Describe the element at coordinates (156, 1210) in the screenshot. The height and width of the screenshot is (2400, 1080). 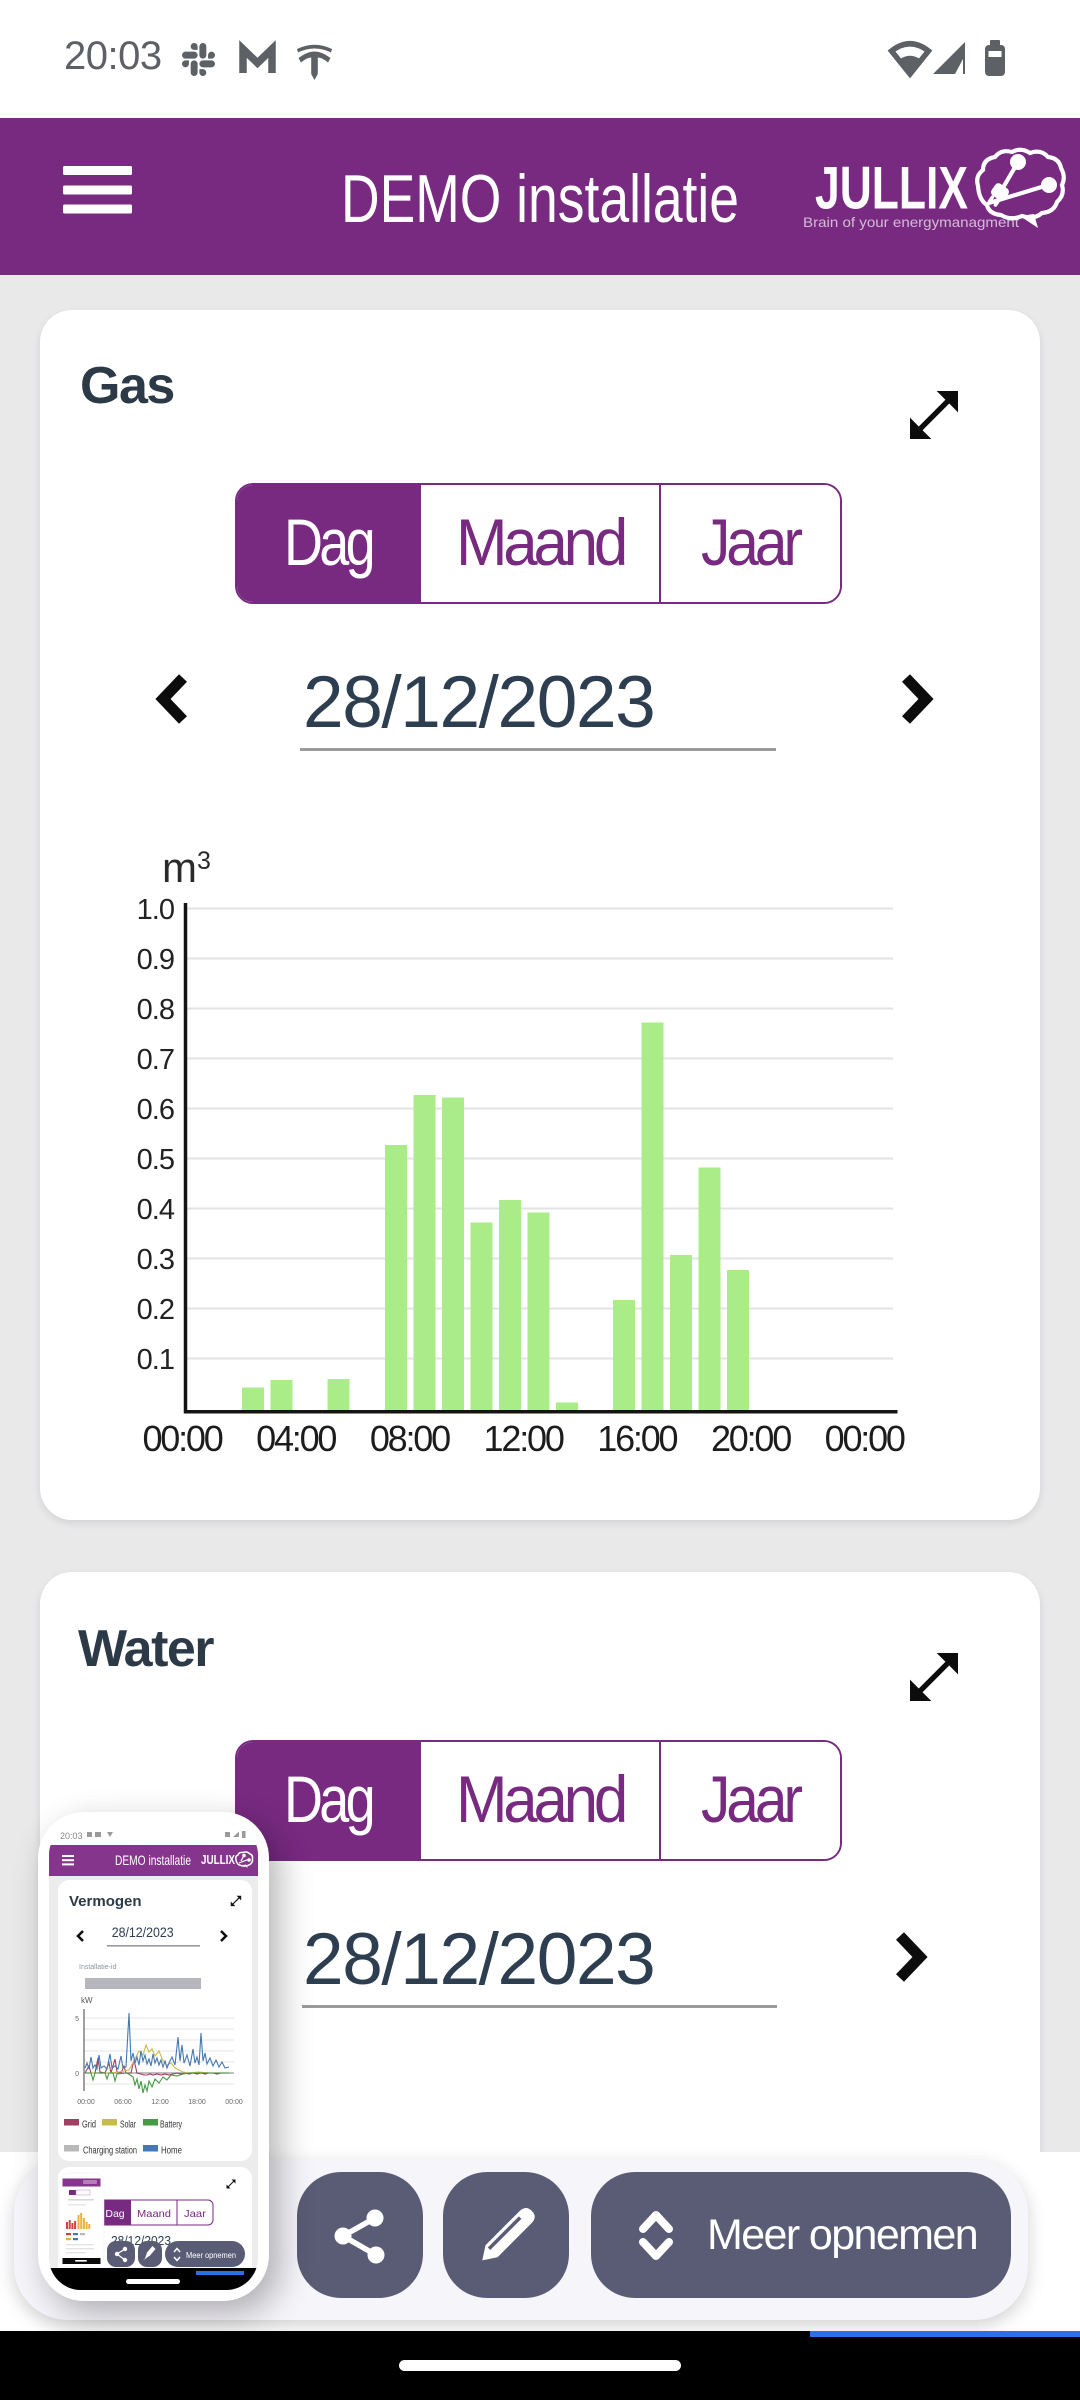
I see `svg-text: 0.4` at that location.